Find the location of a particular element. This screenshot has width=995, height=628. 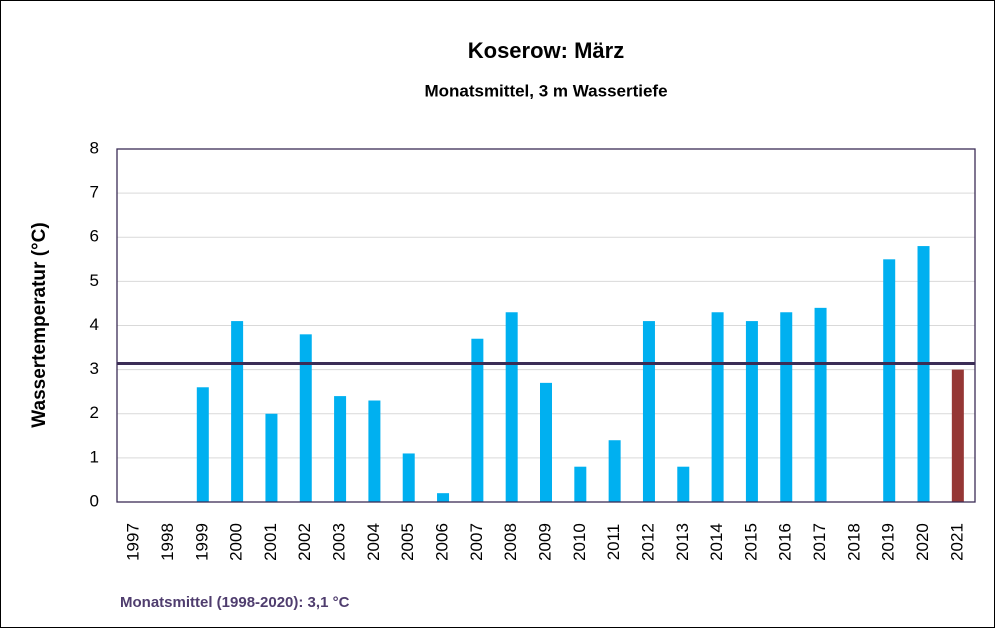

chart-title: Koserow: März is located at coordinates (546, 50).